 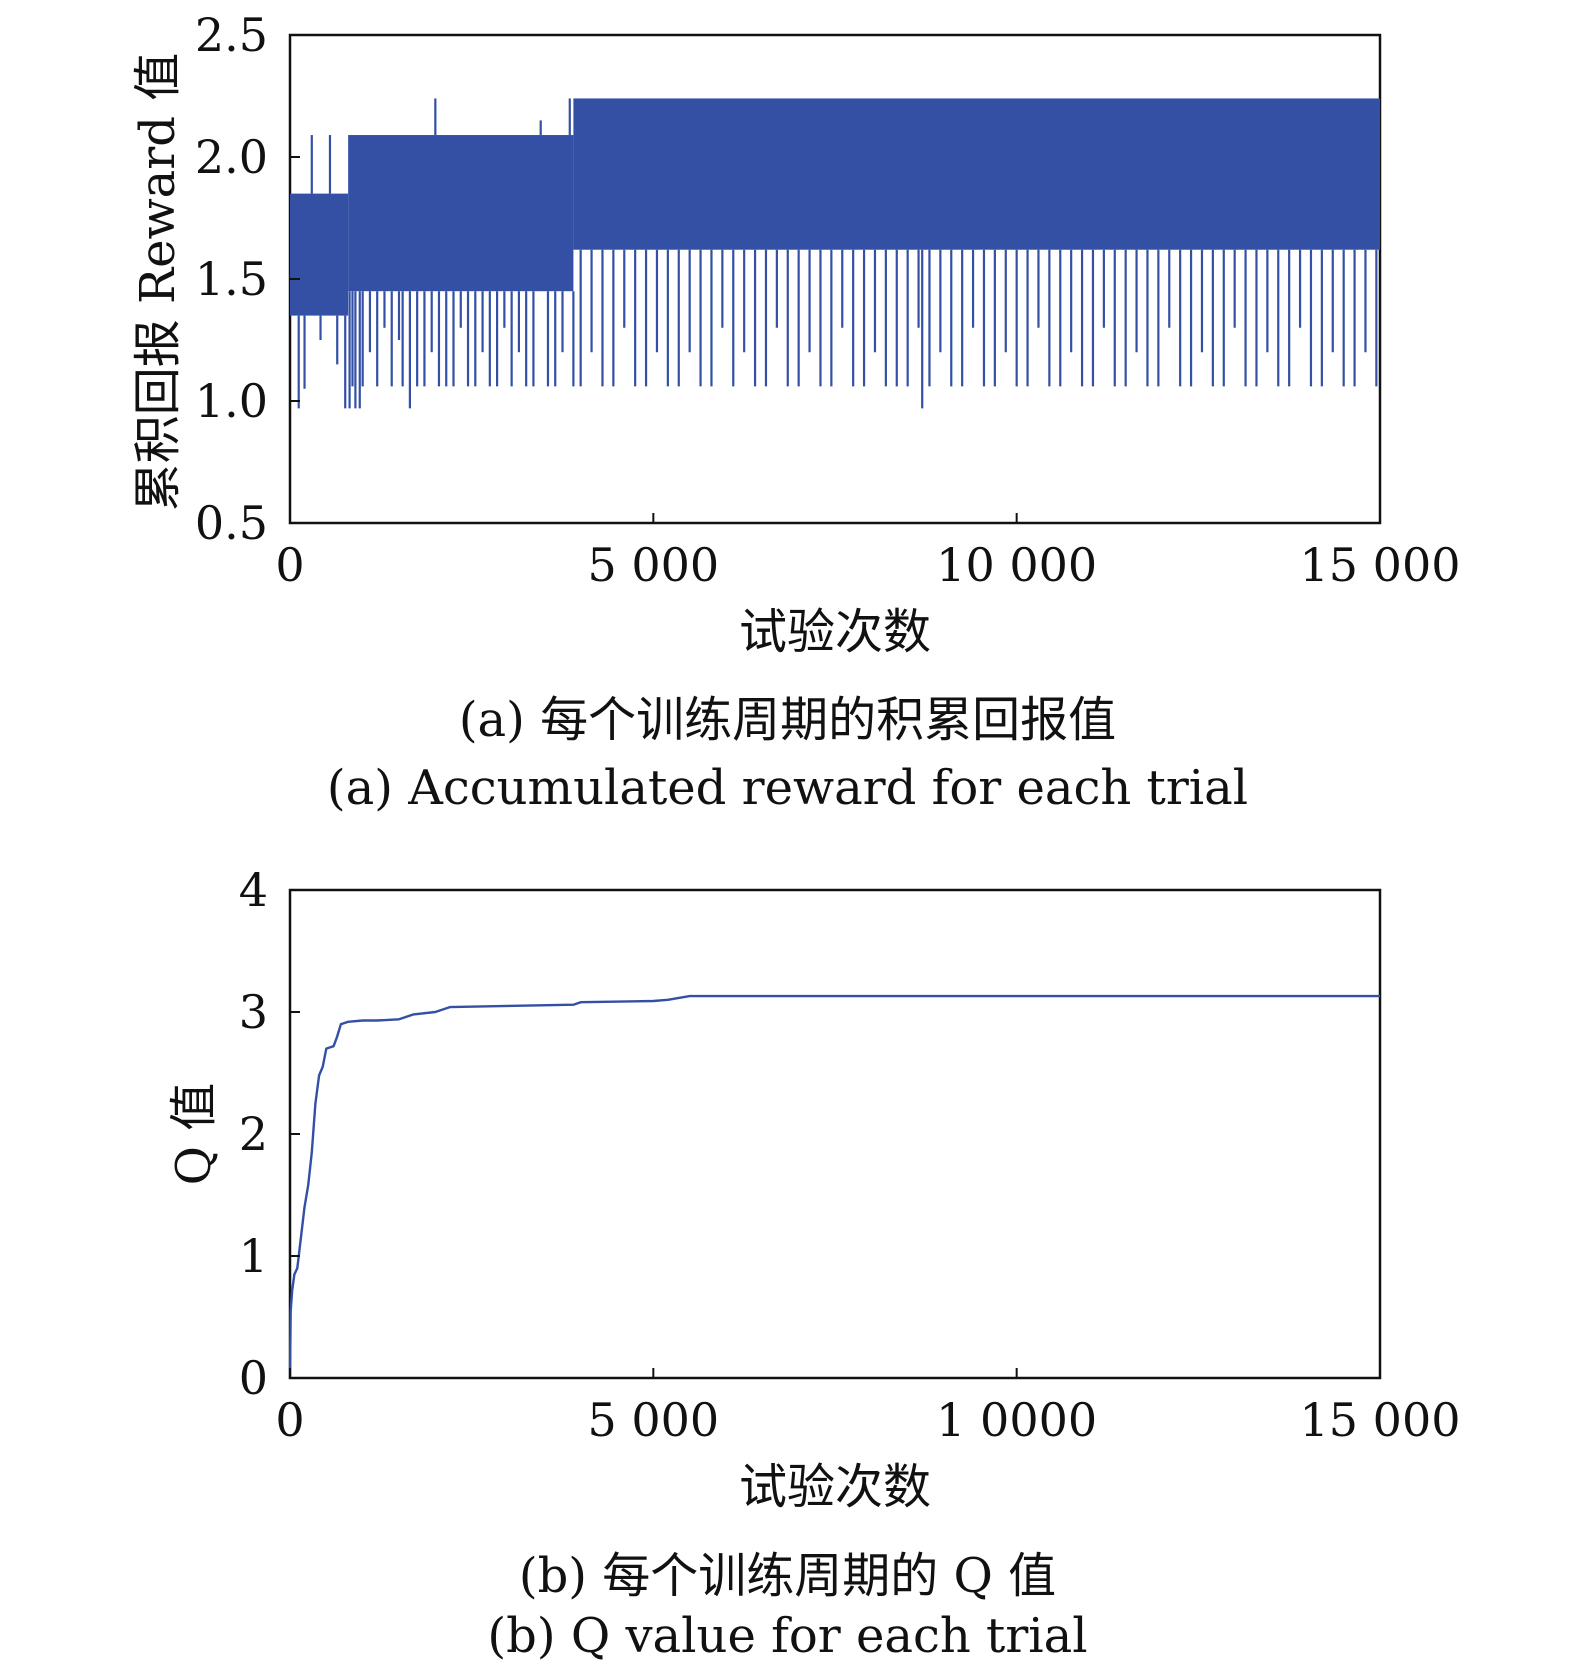 What do you see at coordinates (253, 1256) in the screenshot?
I see `q-y-tick-label: 1` at bounding box center [253, 1256].